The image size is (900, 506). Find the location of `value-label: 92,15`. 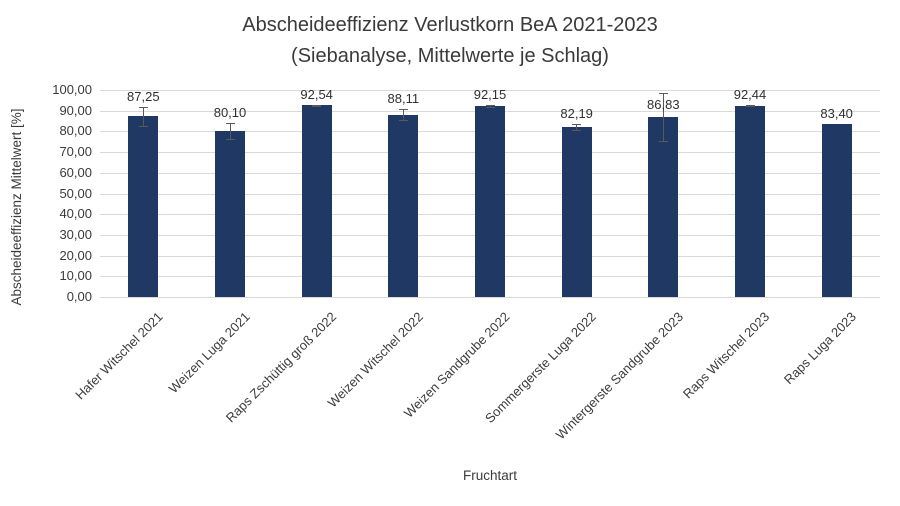

value-label: 92,15 is located at coordinates (490, 94).